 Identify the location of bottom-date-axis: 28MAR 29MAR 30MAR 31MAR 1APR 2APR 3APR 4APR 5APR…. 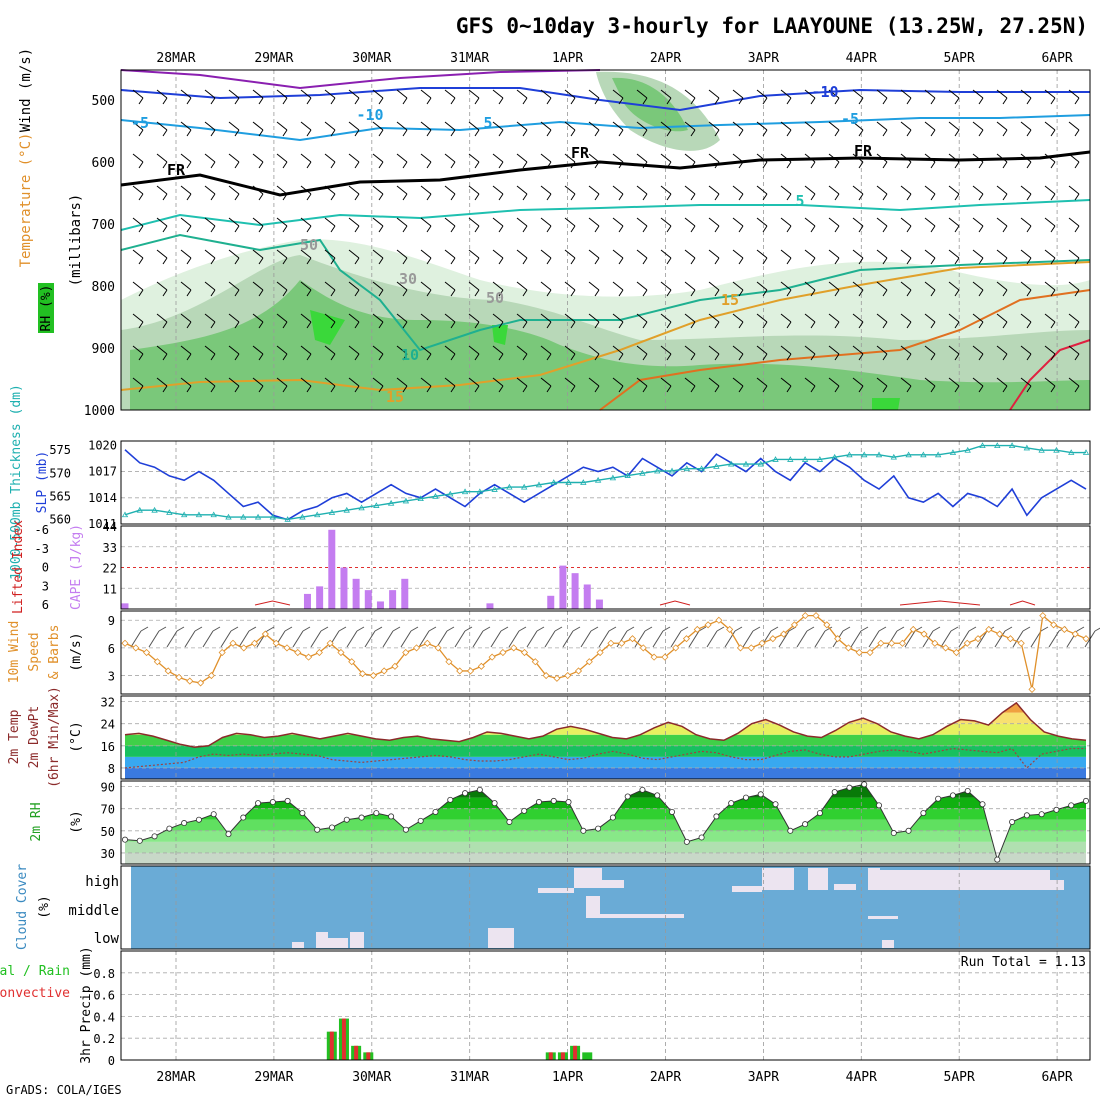
(614, 1077).